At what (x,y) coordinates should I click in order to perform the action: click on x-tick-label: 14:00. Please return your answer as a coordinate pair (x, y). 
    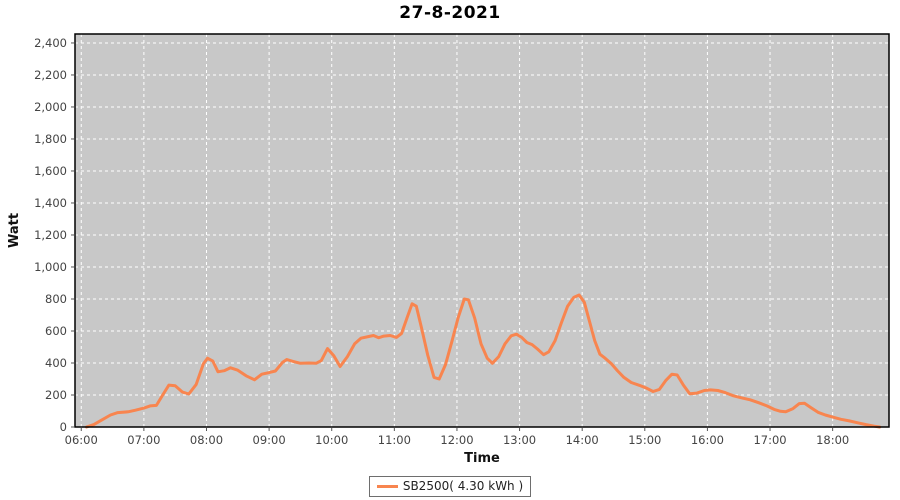
    Looking at the image, I should click on (582, 440).